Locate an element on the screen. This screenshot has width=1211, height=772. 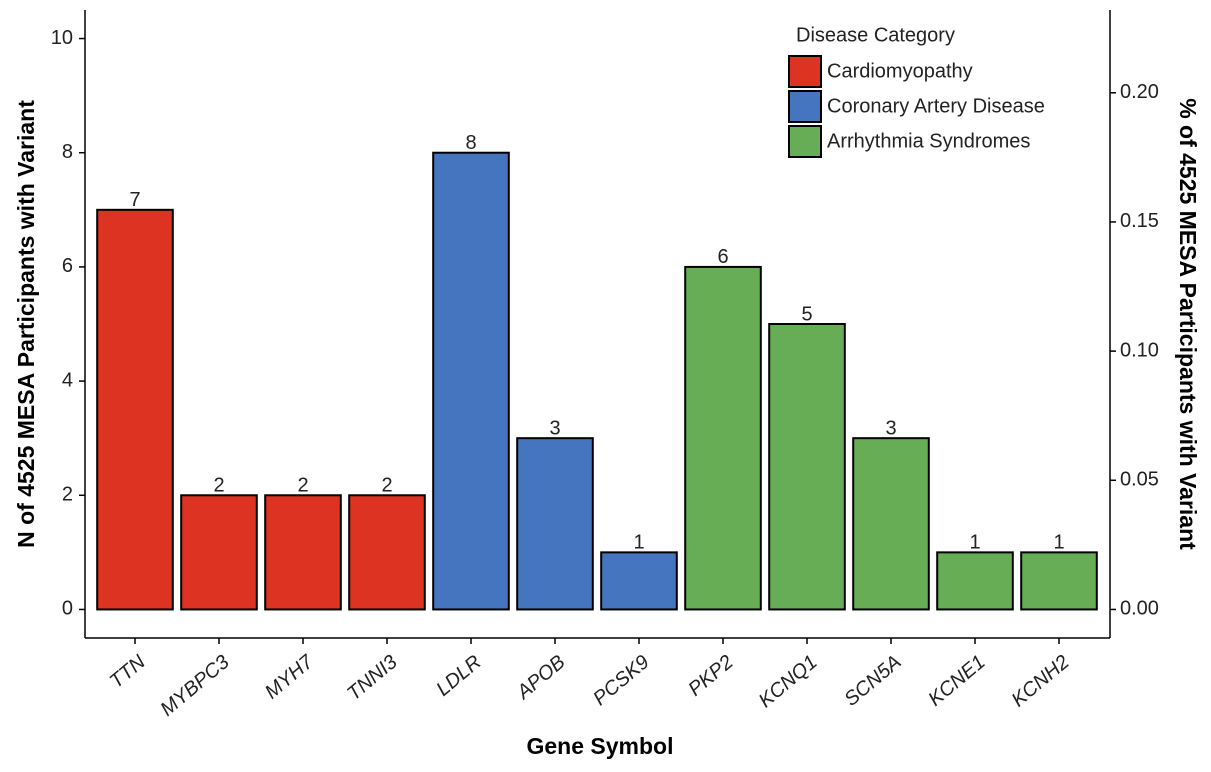
y2-tick-label: 0.00 is located at coordinates (1139, 609).